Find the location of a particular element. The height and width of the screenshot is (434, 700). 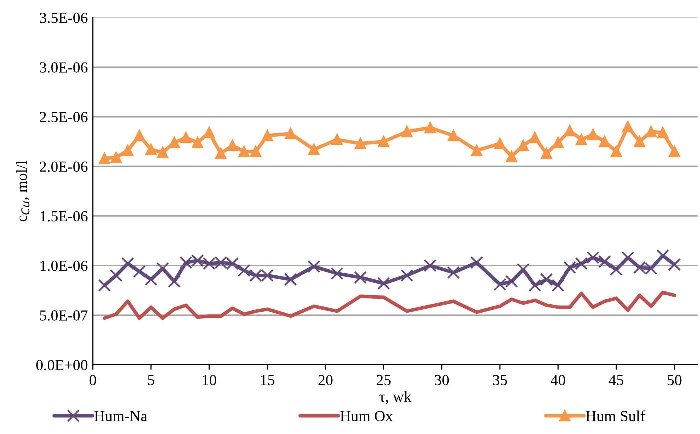

x-tick-label: 0 is located at coordinates (93, 380).